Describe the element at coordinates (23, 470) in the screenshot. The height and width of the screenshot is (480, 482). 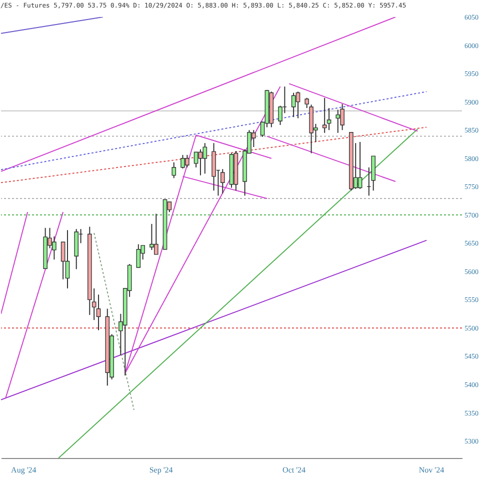
I see `x-tick-label: Aug '24` at that location.